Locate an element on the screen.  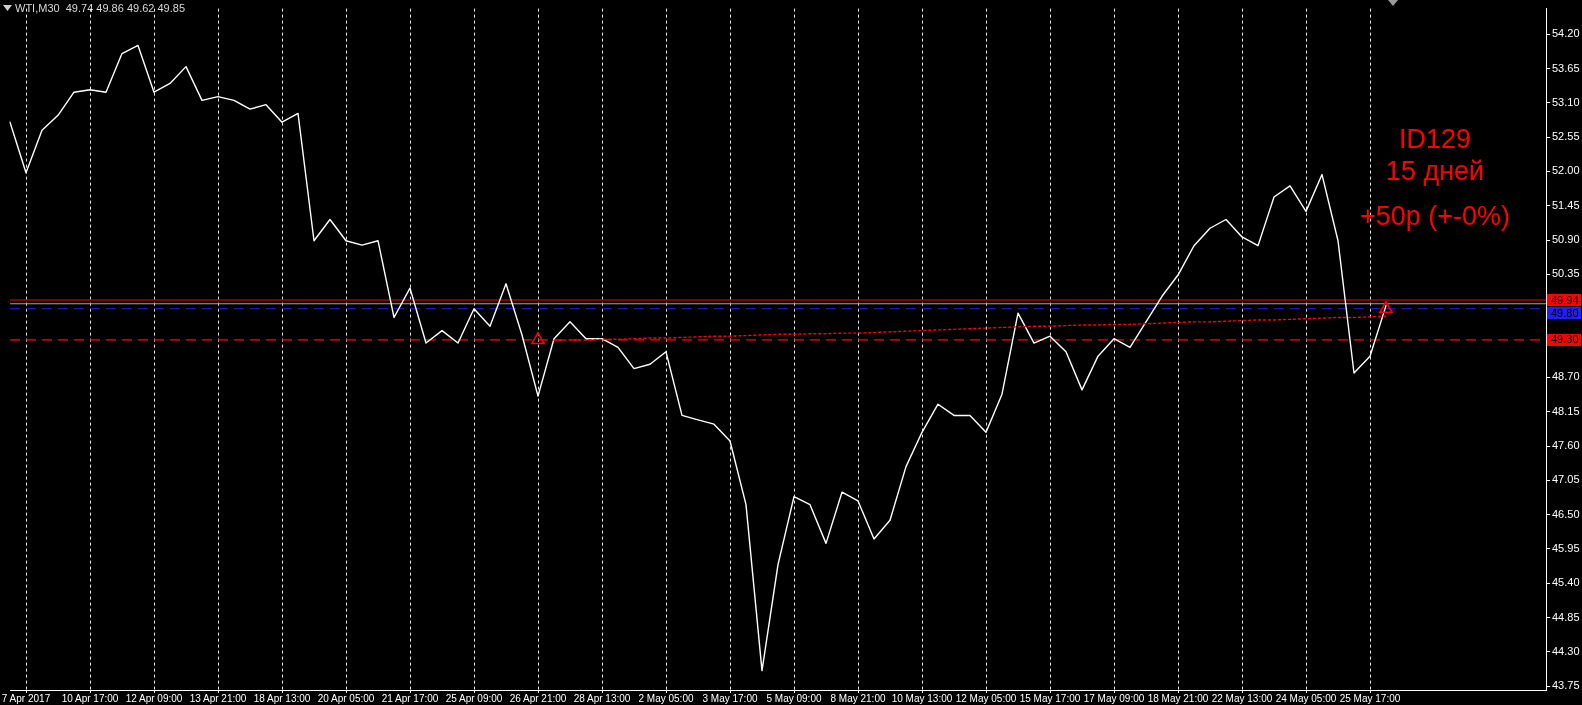
x-tick-label: 18 Apr 13:00 is located at coordinates (282, 698).